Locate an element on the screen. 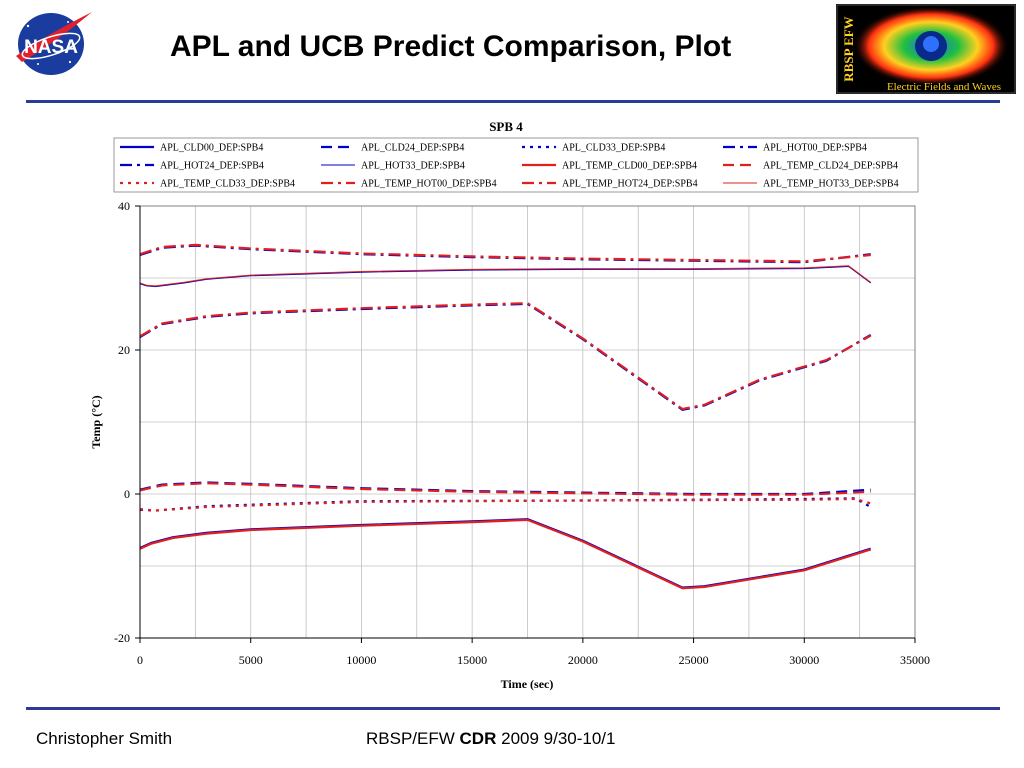  header-rule is located at coordinates (513, 101).